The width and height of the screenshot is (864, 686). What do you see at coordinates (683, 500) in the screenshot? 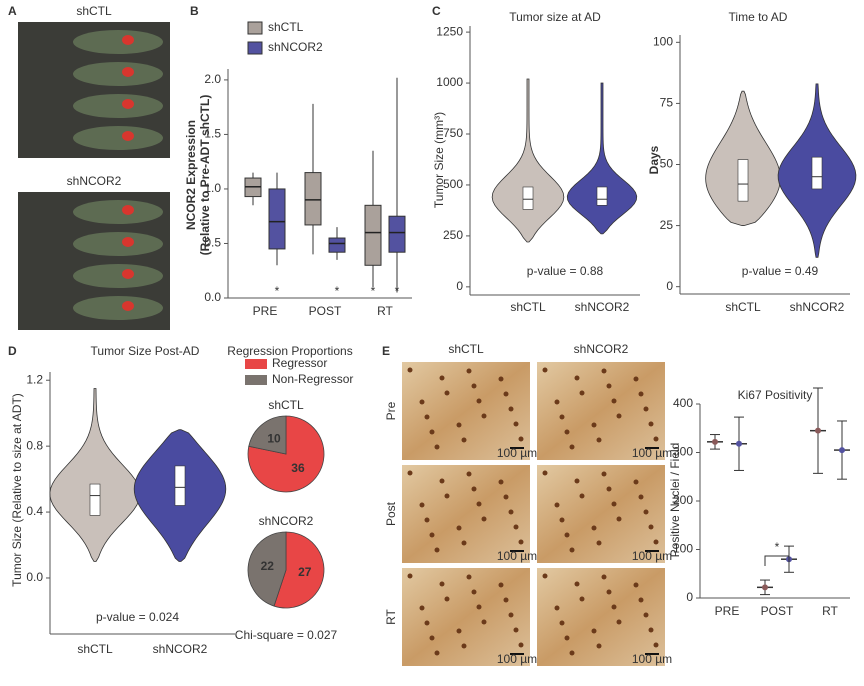
I see `y-tick-label: 200` at bounding box center [683, 500].